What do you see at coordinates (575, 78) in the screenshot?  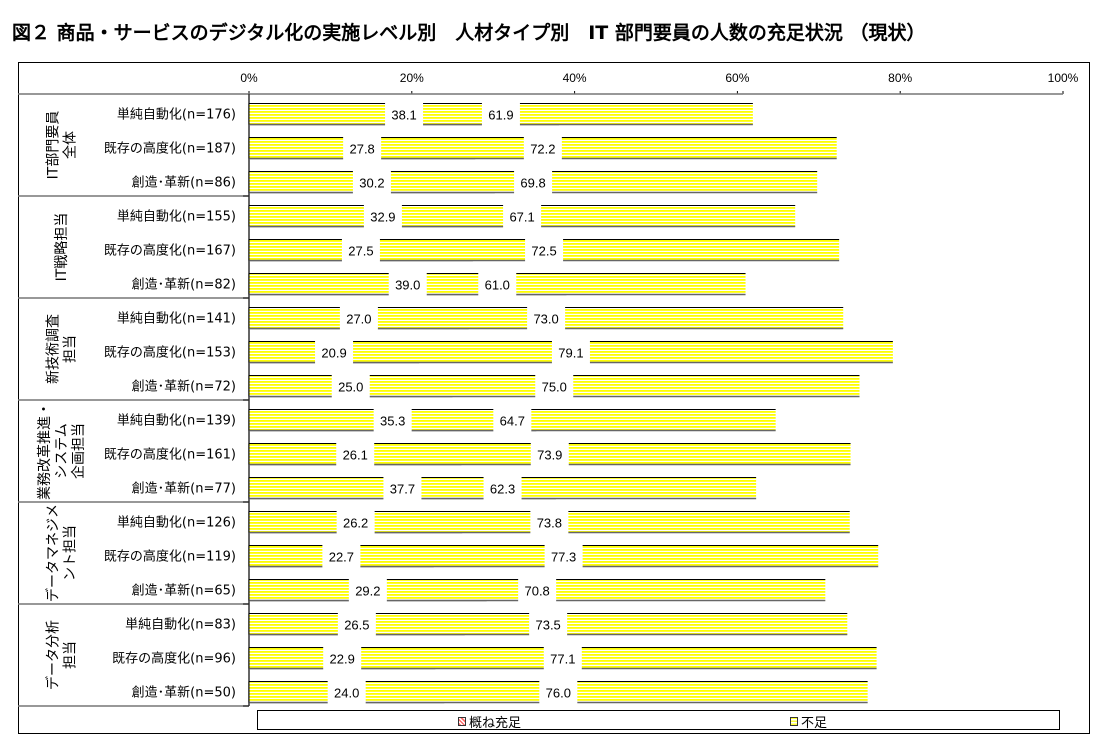 I see `x-tick-label: 40%` at bounding box center [575, 78].